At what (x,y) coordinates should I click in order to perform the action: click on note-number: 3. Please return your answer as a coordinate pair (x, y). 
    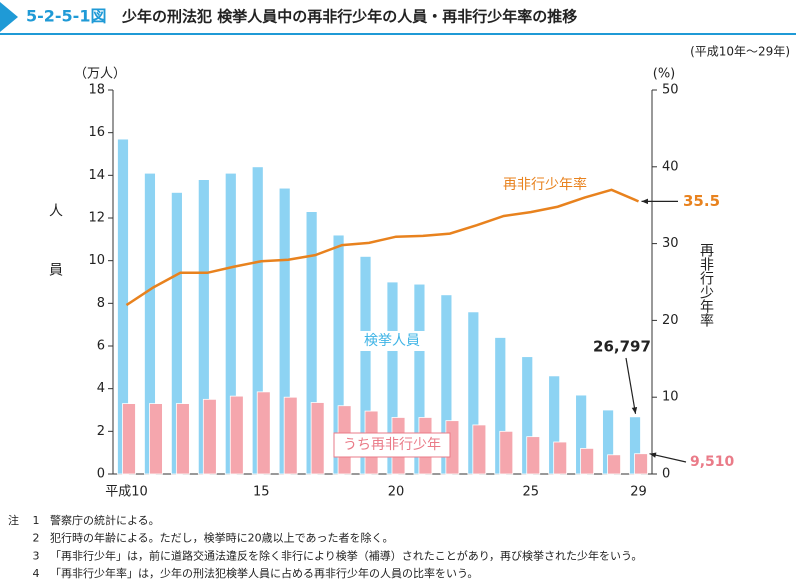
    Looking at the image, I should click on (36, 555).